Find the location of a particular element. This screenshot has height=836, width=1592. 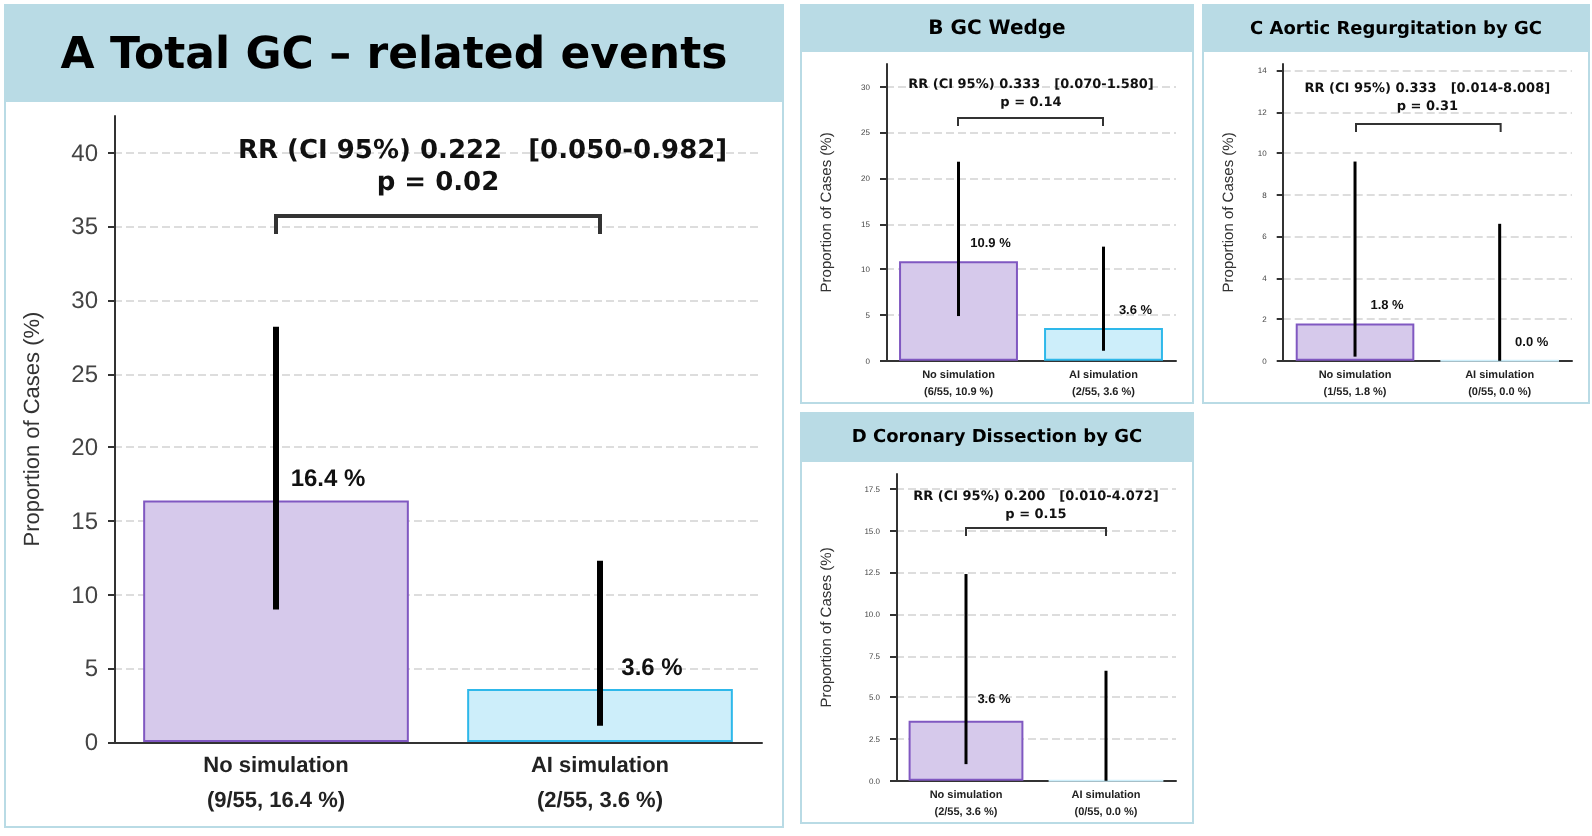

chart-title: C Aortic Regurgitation by GC is located at coordinates (1396, 29).